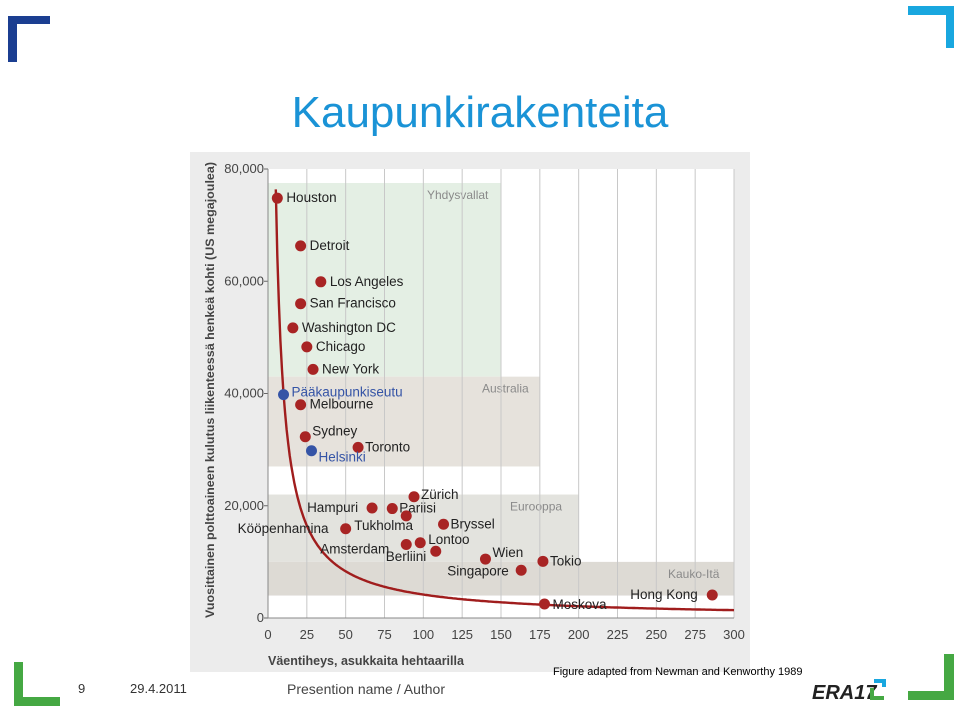  I want to click on data-label: Berliini, so click(406, 556).